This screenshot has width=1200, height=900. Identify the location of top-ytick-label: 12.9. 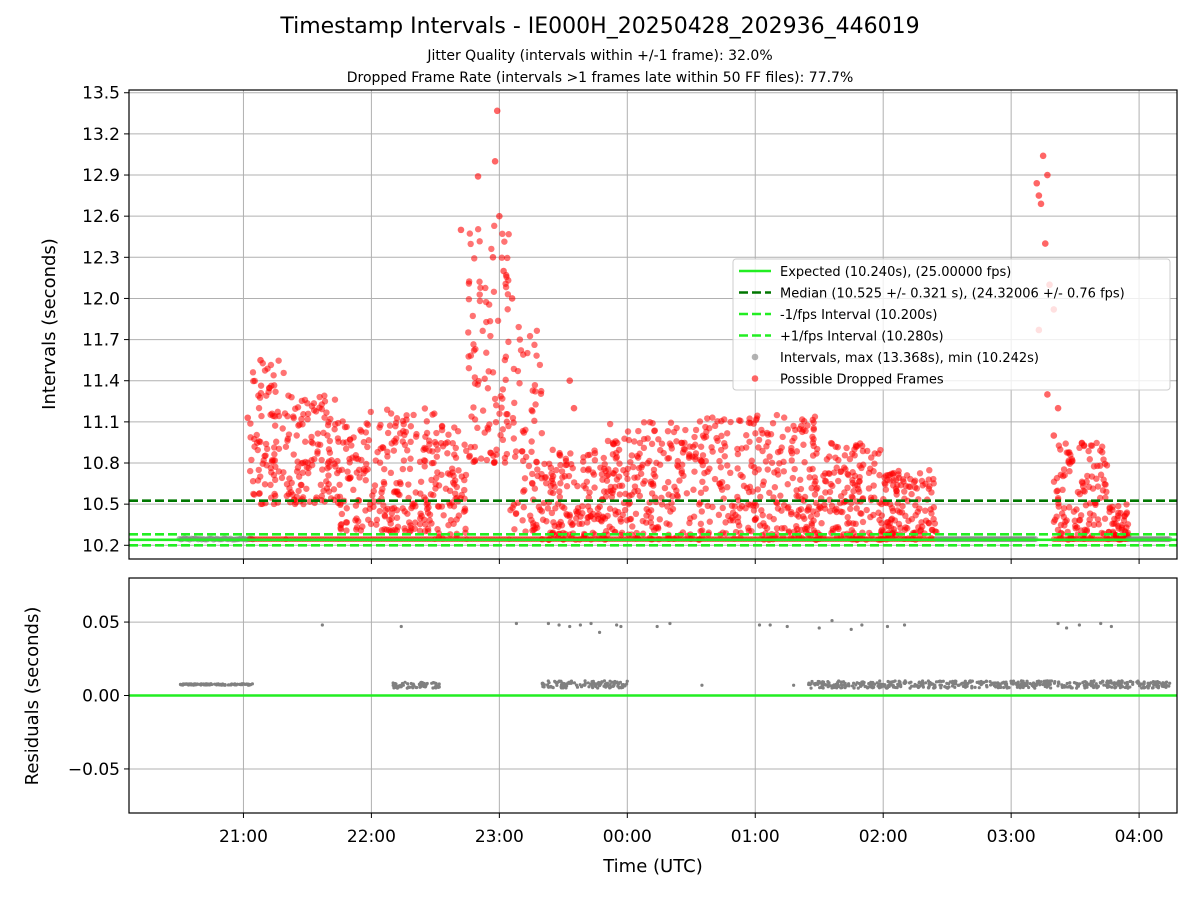
(101, 176).